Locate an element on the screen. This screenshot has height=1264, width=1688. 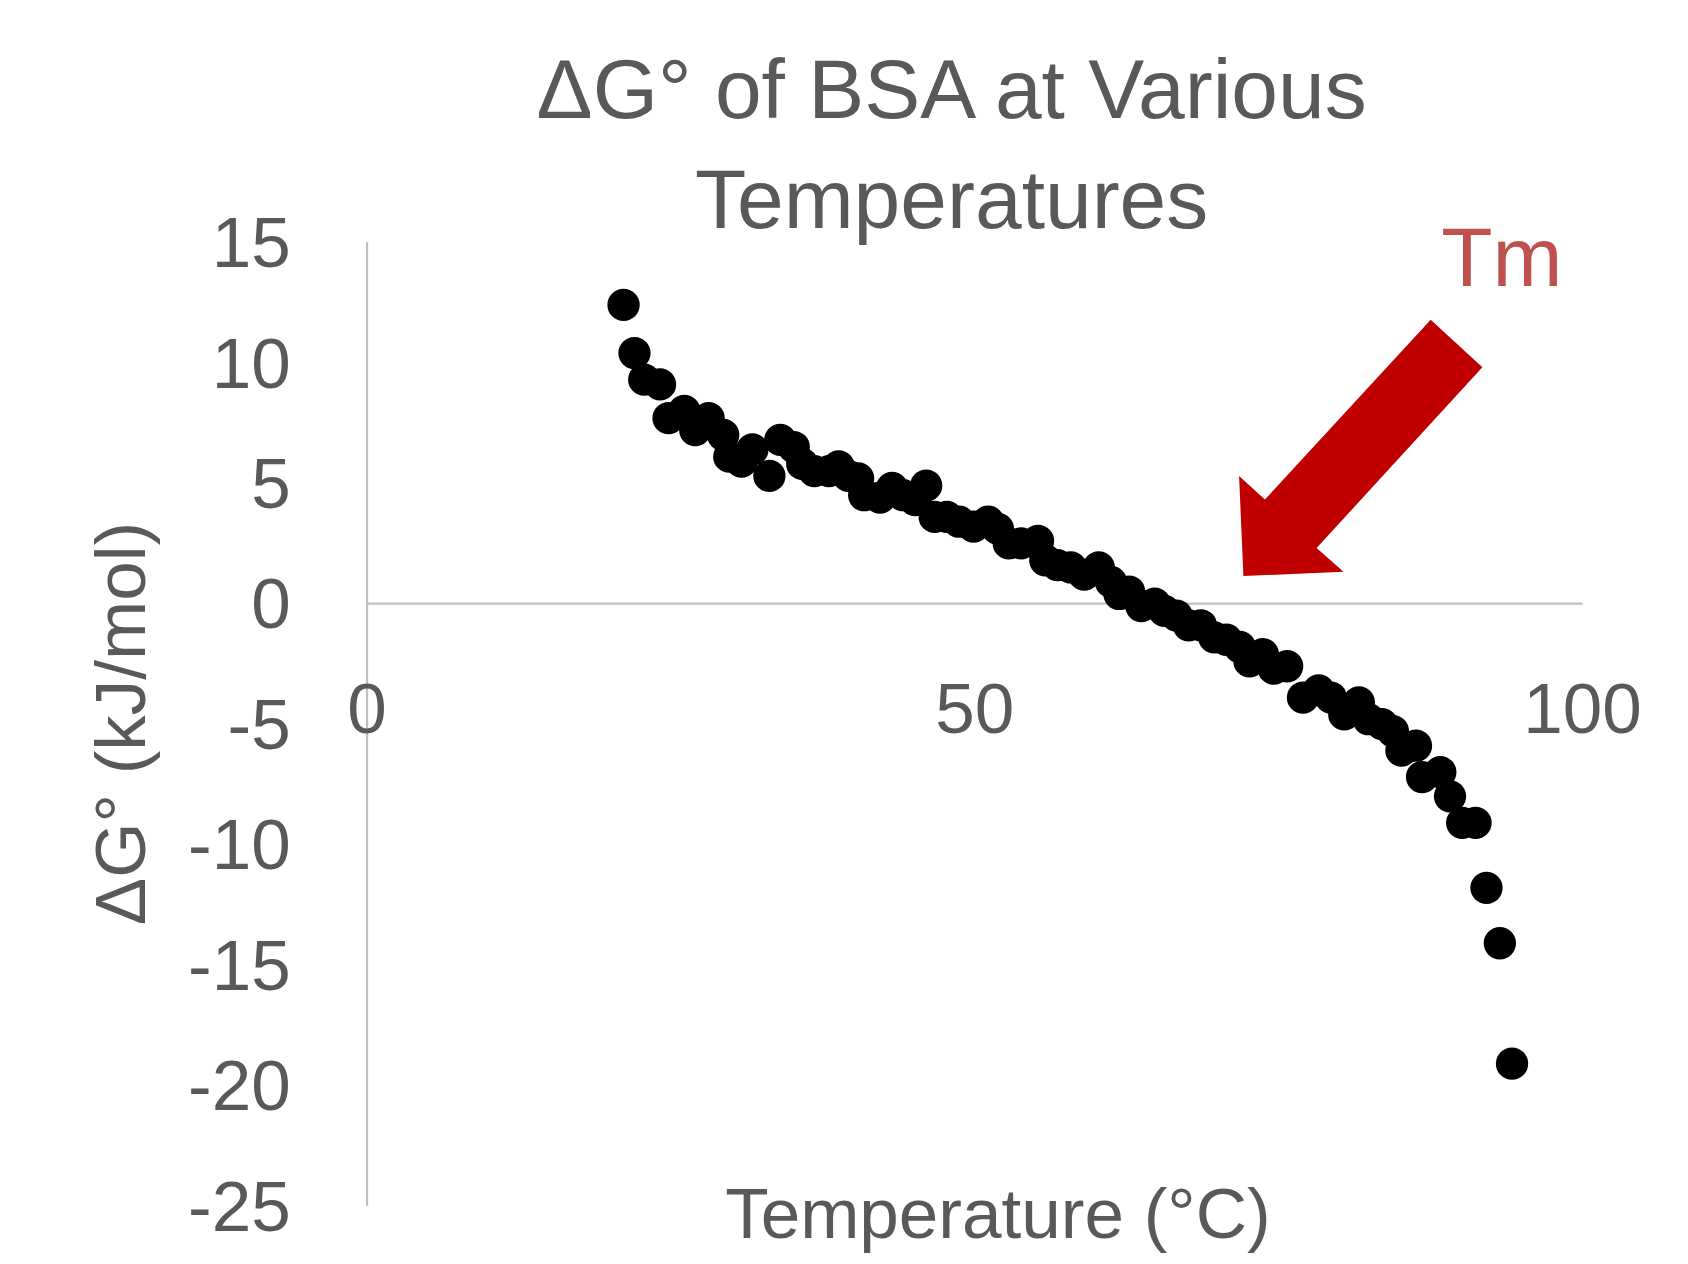
y-tick-label: -20 is located at coordinates (239, 1086).